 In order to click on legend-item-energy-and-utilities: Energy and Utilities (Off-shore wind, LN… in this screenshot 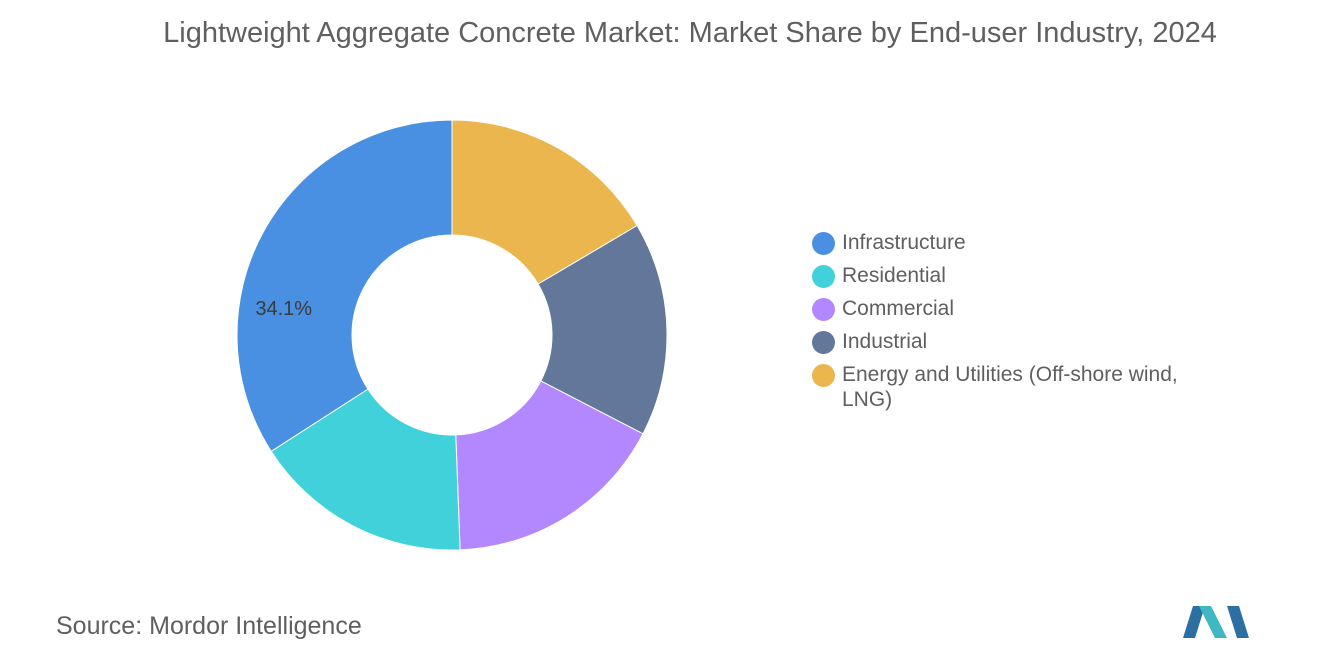, I will do `click(1022, 387)`.